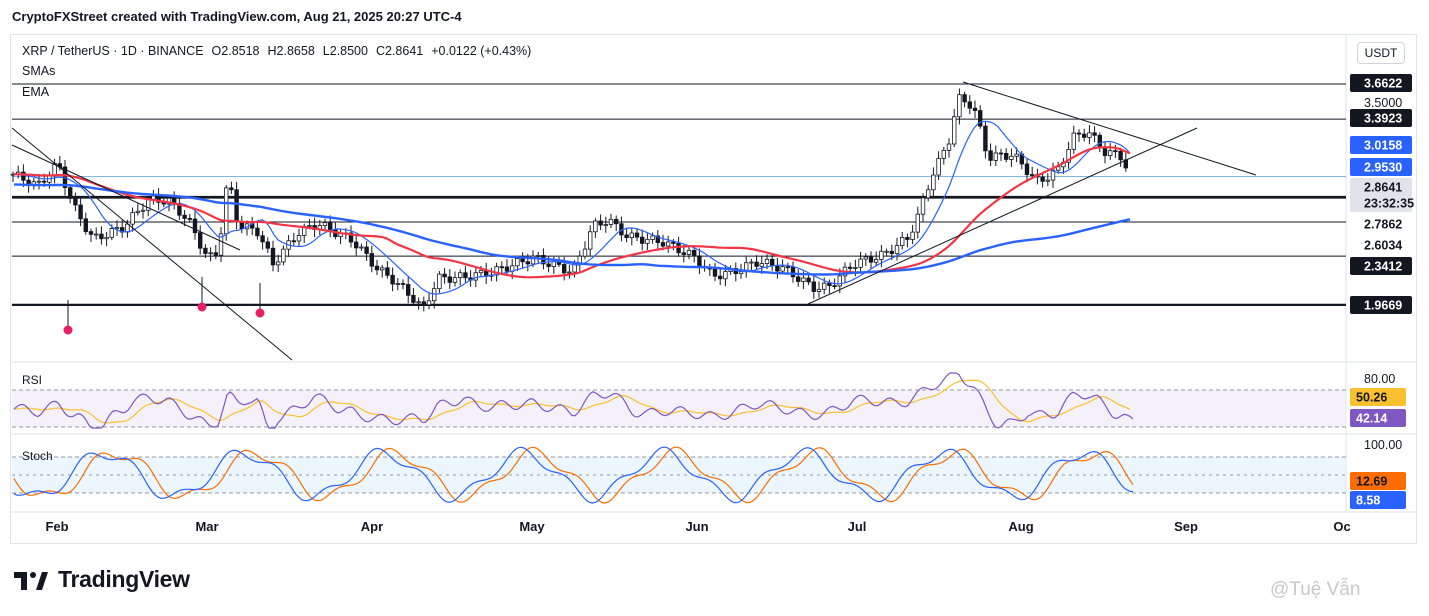 The image size is (1429, 616). What do you see at coordinates (1381, 53) in the screenshot?
I see `currency-button: USDT` at bounding box center [1381, 53].